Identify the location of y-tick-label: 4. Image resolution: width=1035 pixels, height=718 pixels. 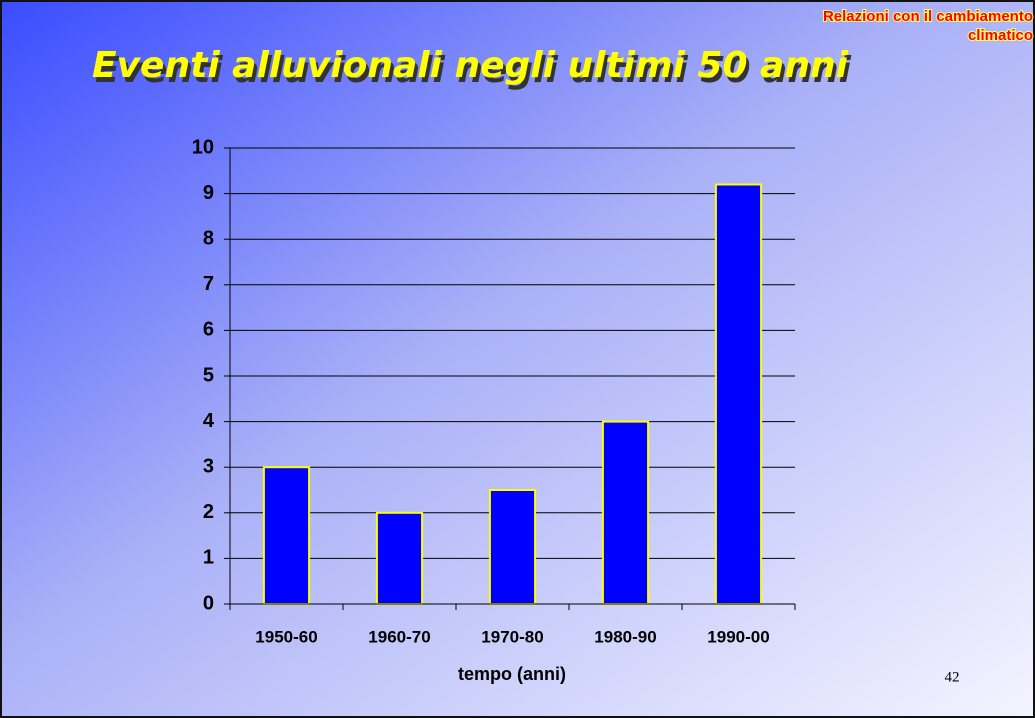
(209, 421).